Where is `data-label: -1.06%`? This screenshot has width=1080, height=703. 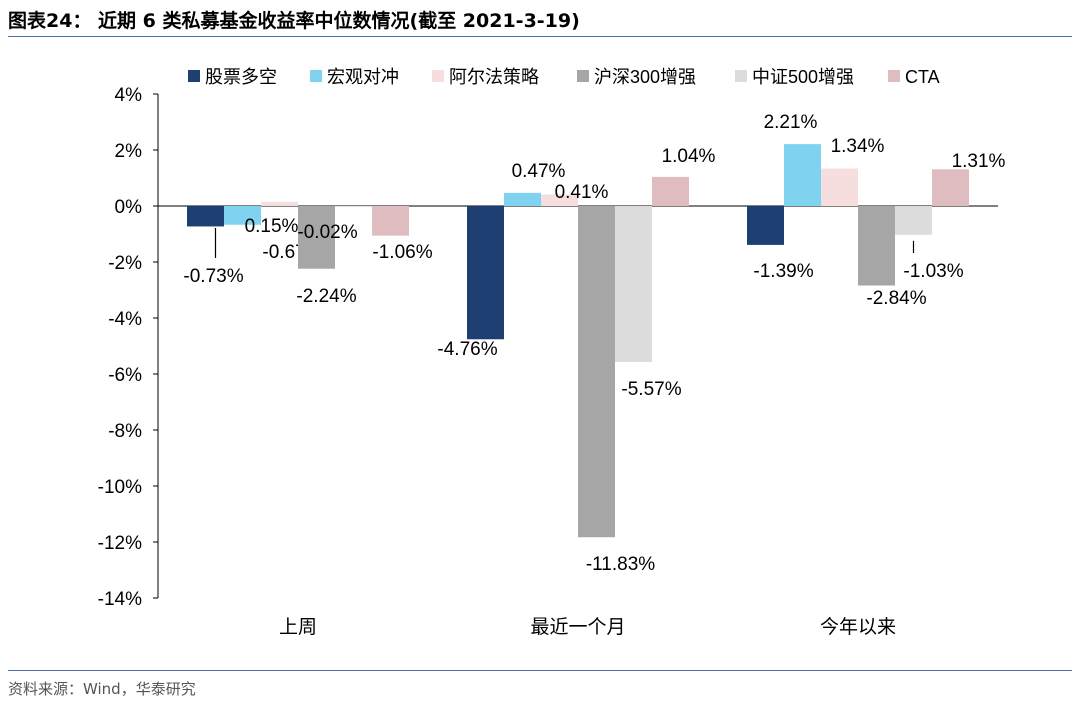
data-label: -1.06% is located at coordinates (402, 252).